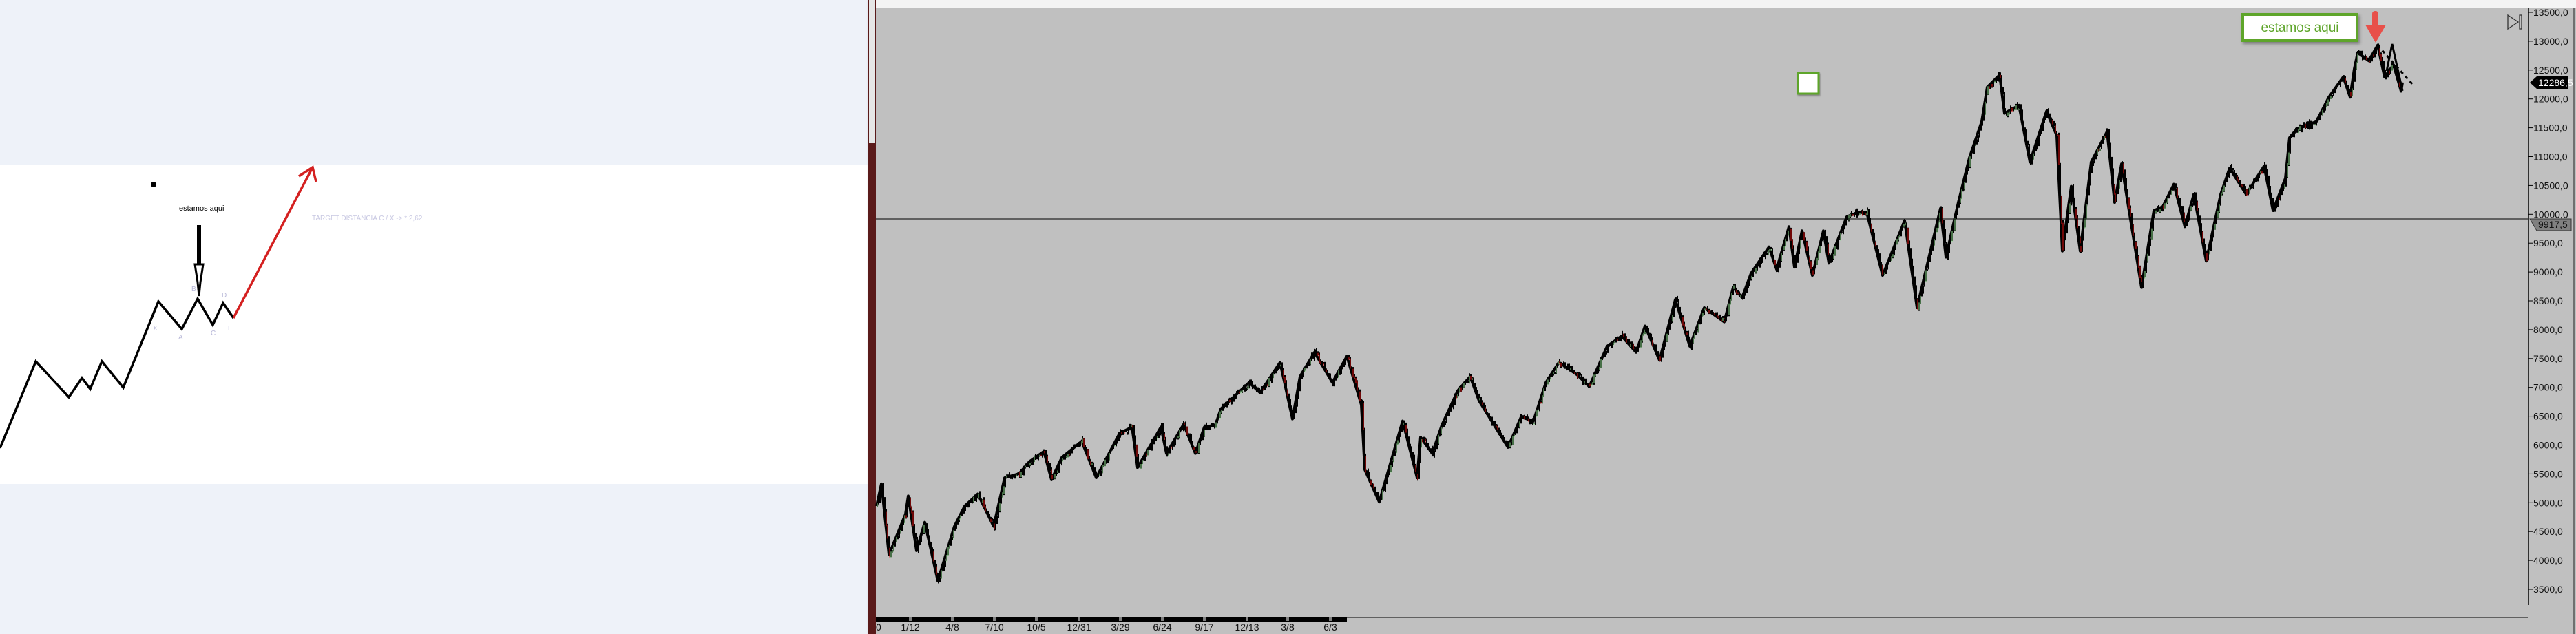  I want to click on empty-note-box, so click(1808, 83).